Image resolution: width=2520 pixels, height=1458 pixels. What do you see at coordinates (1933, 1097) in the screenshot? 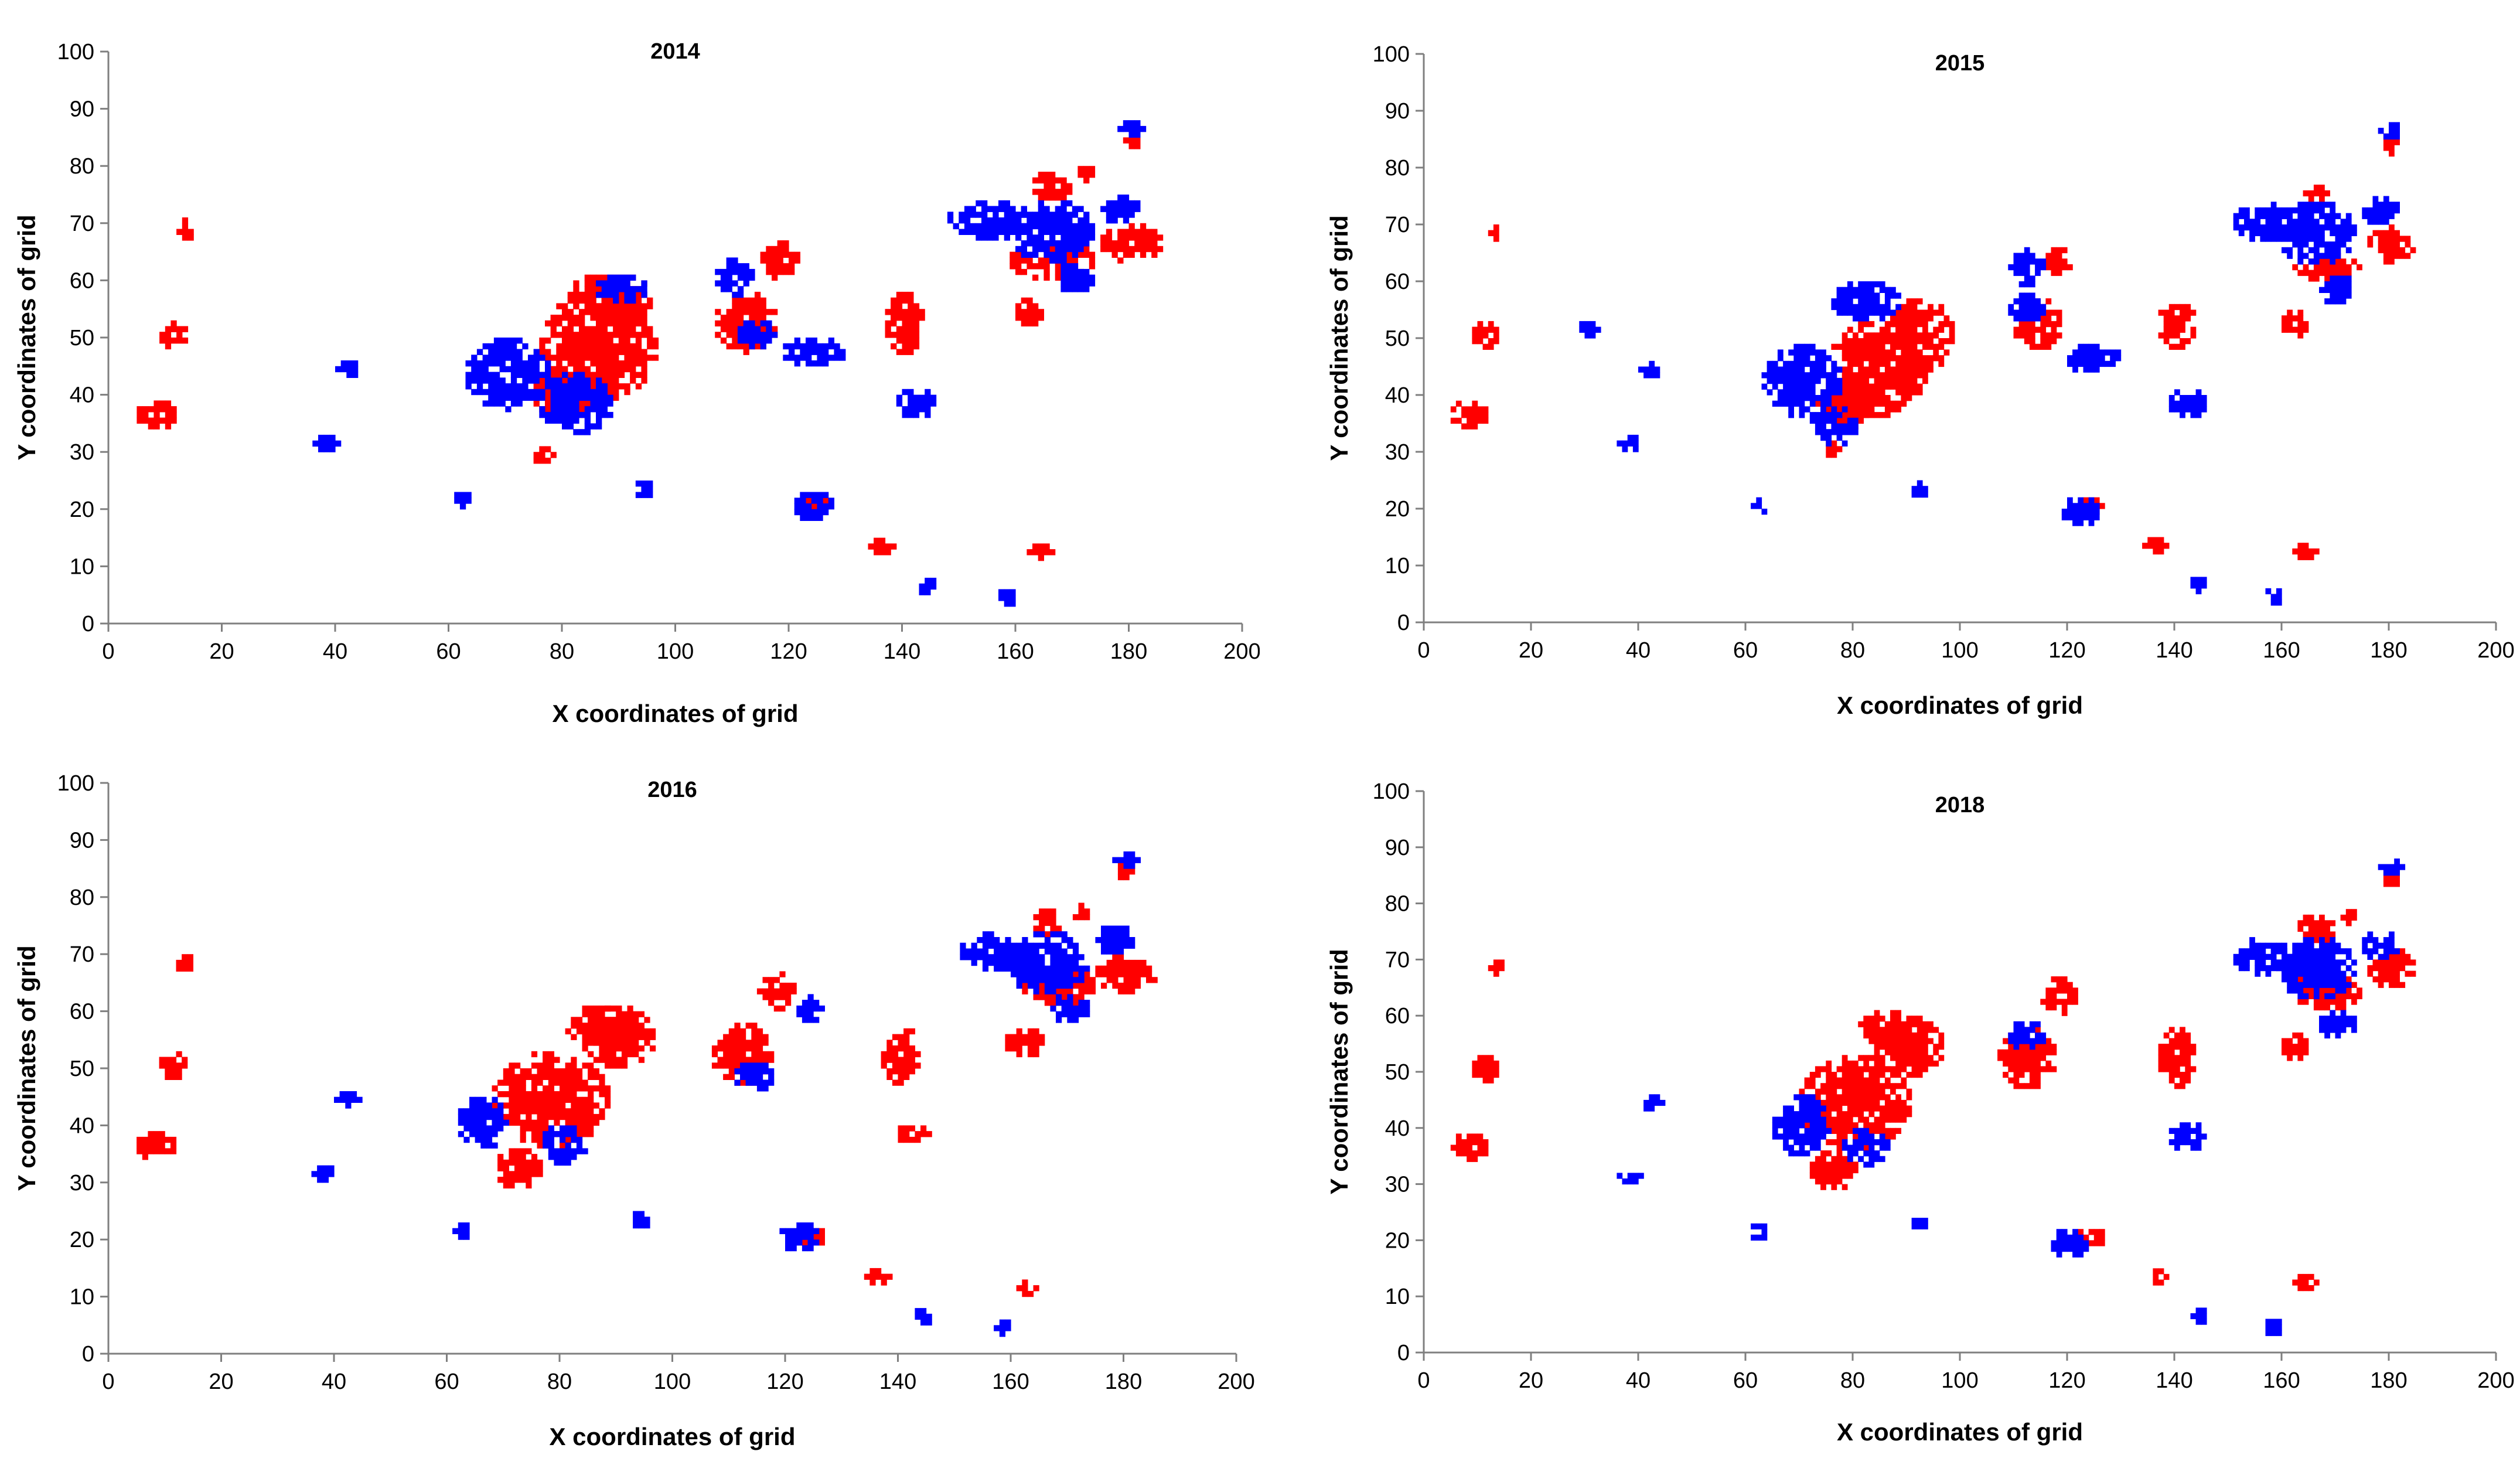
I see `grid-cells` at bounding box center [1933, 1097].